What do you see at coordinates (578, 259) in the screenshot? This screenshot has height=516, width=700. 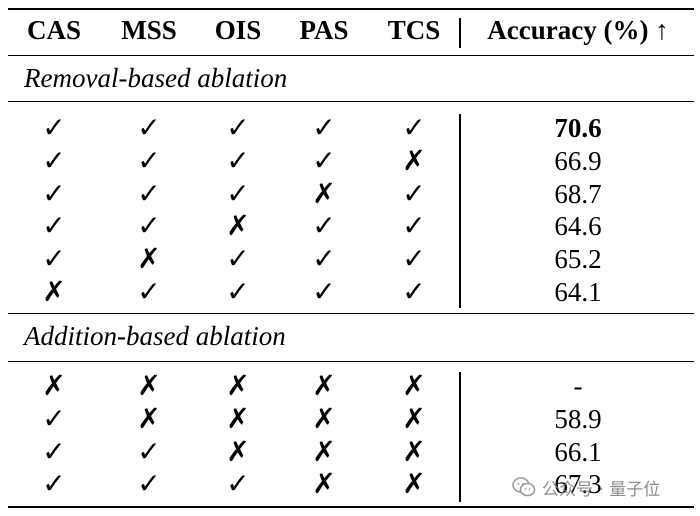 I see `accuracy-value: 65.2` at bounding box center [578, 259].